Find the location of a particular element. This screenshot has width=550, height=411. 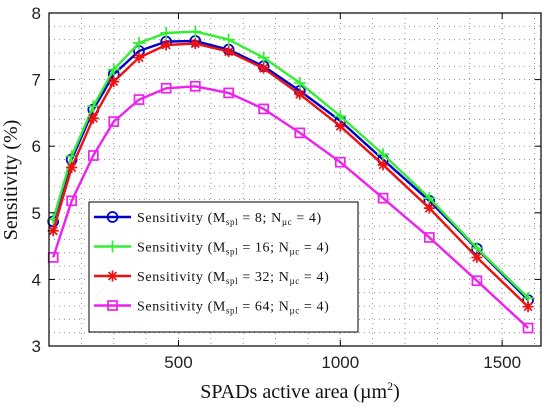

legend-label: Sensitivity (Mspl = 64; Nµc = 4) is located at coordinates (233, 308).